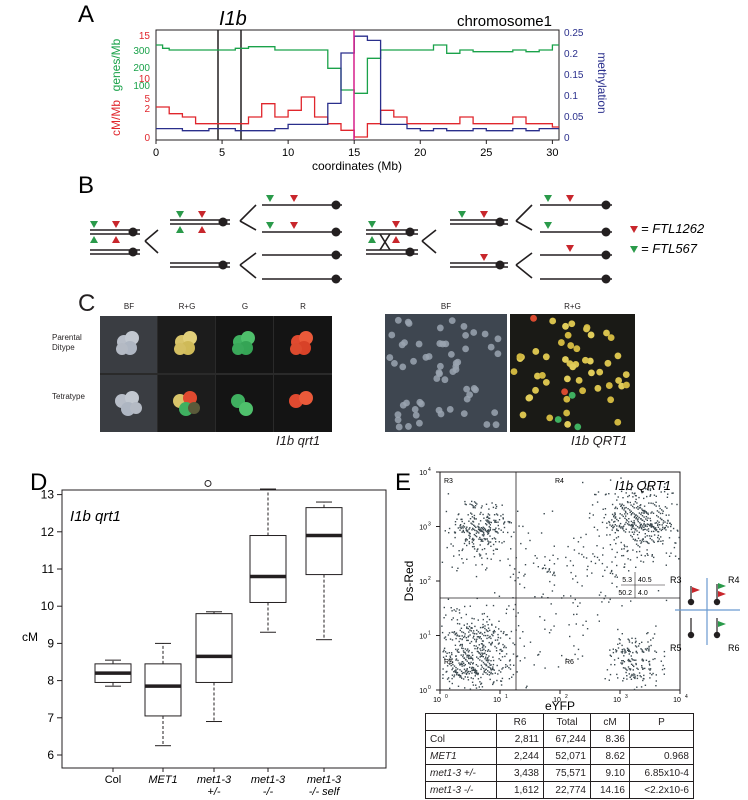 This screenshot has height=800, width=748. I want to click on scatter-axis-ticks: 10 0 10 1 10 2 10 3 10 410 010 110 210 310 4, so click(553, 585).